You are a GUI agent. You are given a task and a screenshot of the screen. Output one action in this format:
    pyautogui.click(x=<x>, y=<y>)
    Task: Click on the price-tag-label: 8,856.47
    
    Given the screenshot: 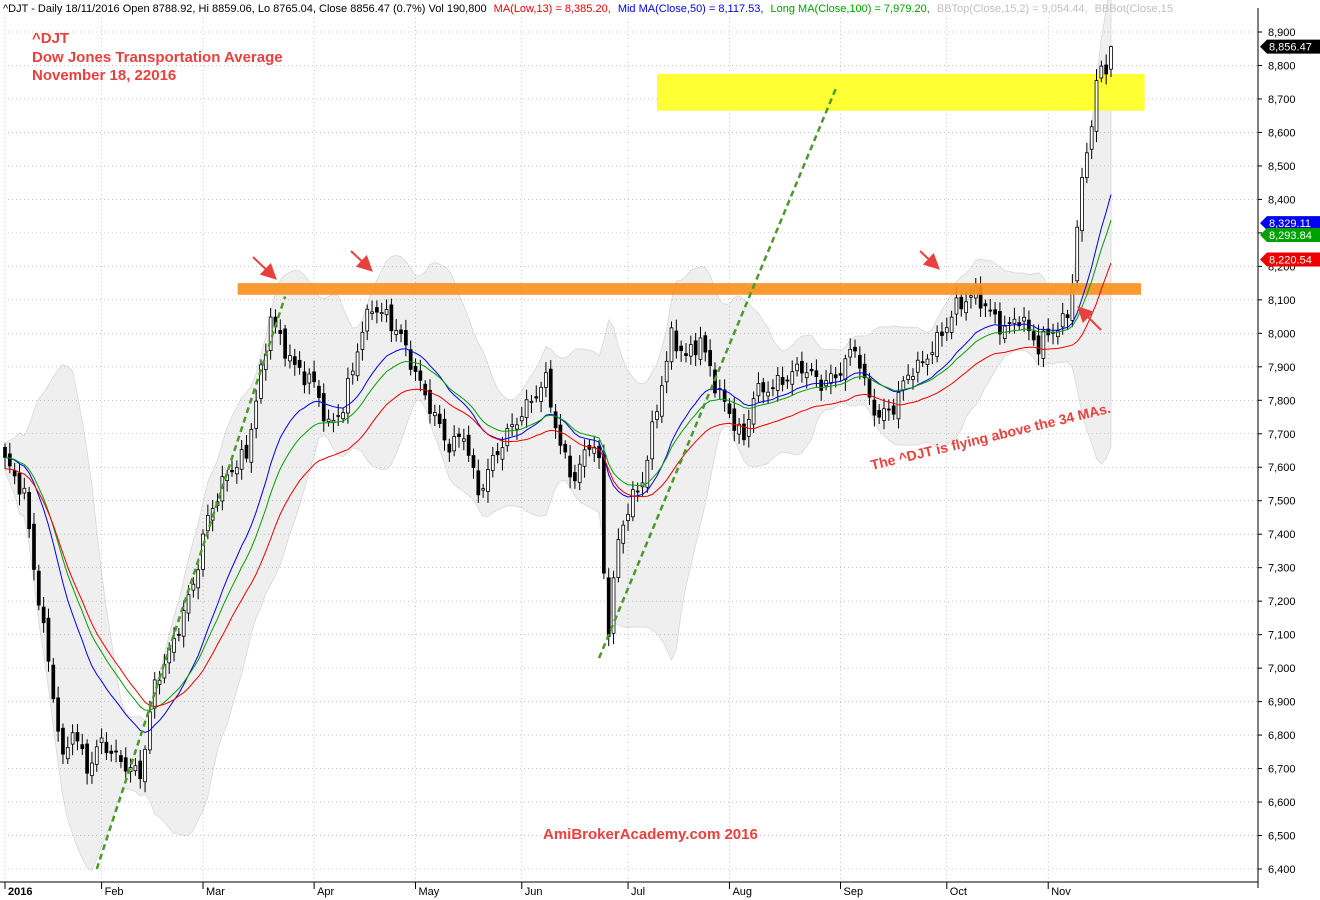 What is the action you would take?
    pyautogui.click(x=1290, y=48)
    